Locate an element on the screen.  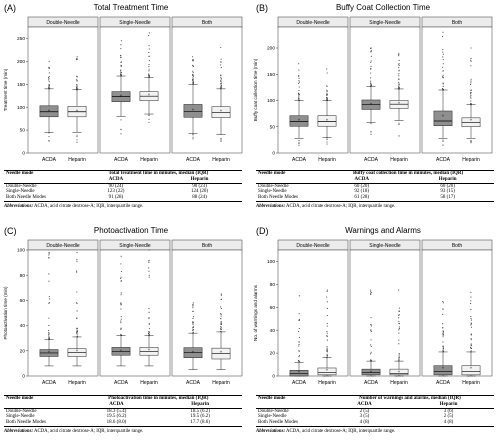
facet-frame is located at coordinates (63, 313).